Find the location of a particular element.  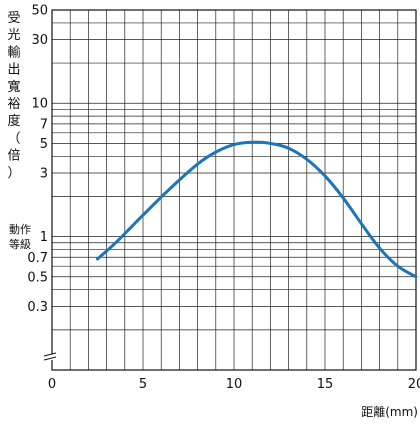

y-tick-labels: 50 30 10 7 5 3 1 0.7 0.5 0.3 is located at coordinates (37, 159).